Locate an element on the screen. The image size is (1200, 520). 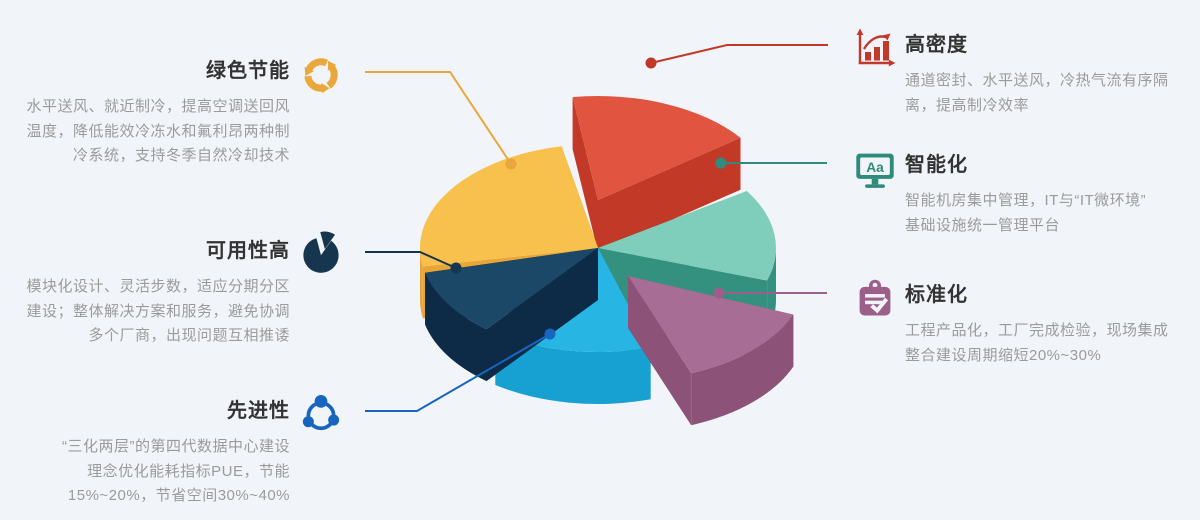
section-standardization: 标准化 工程产品化，工厂完成检验，现场集成 整合建设周期缩短20%~30% is located at coordinates (1045, 325).